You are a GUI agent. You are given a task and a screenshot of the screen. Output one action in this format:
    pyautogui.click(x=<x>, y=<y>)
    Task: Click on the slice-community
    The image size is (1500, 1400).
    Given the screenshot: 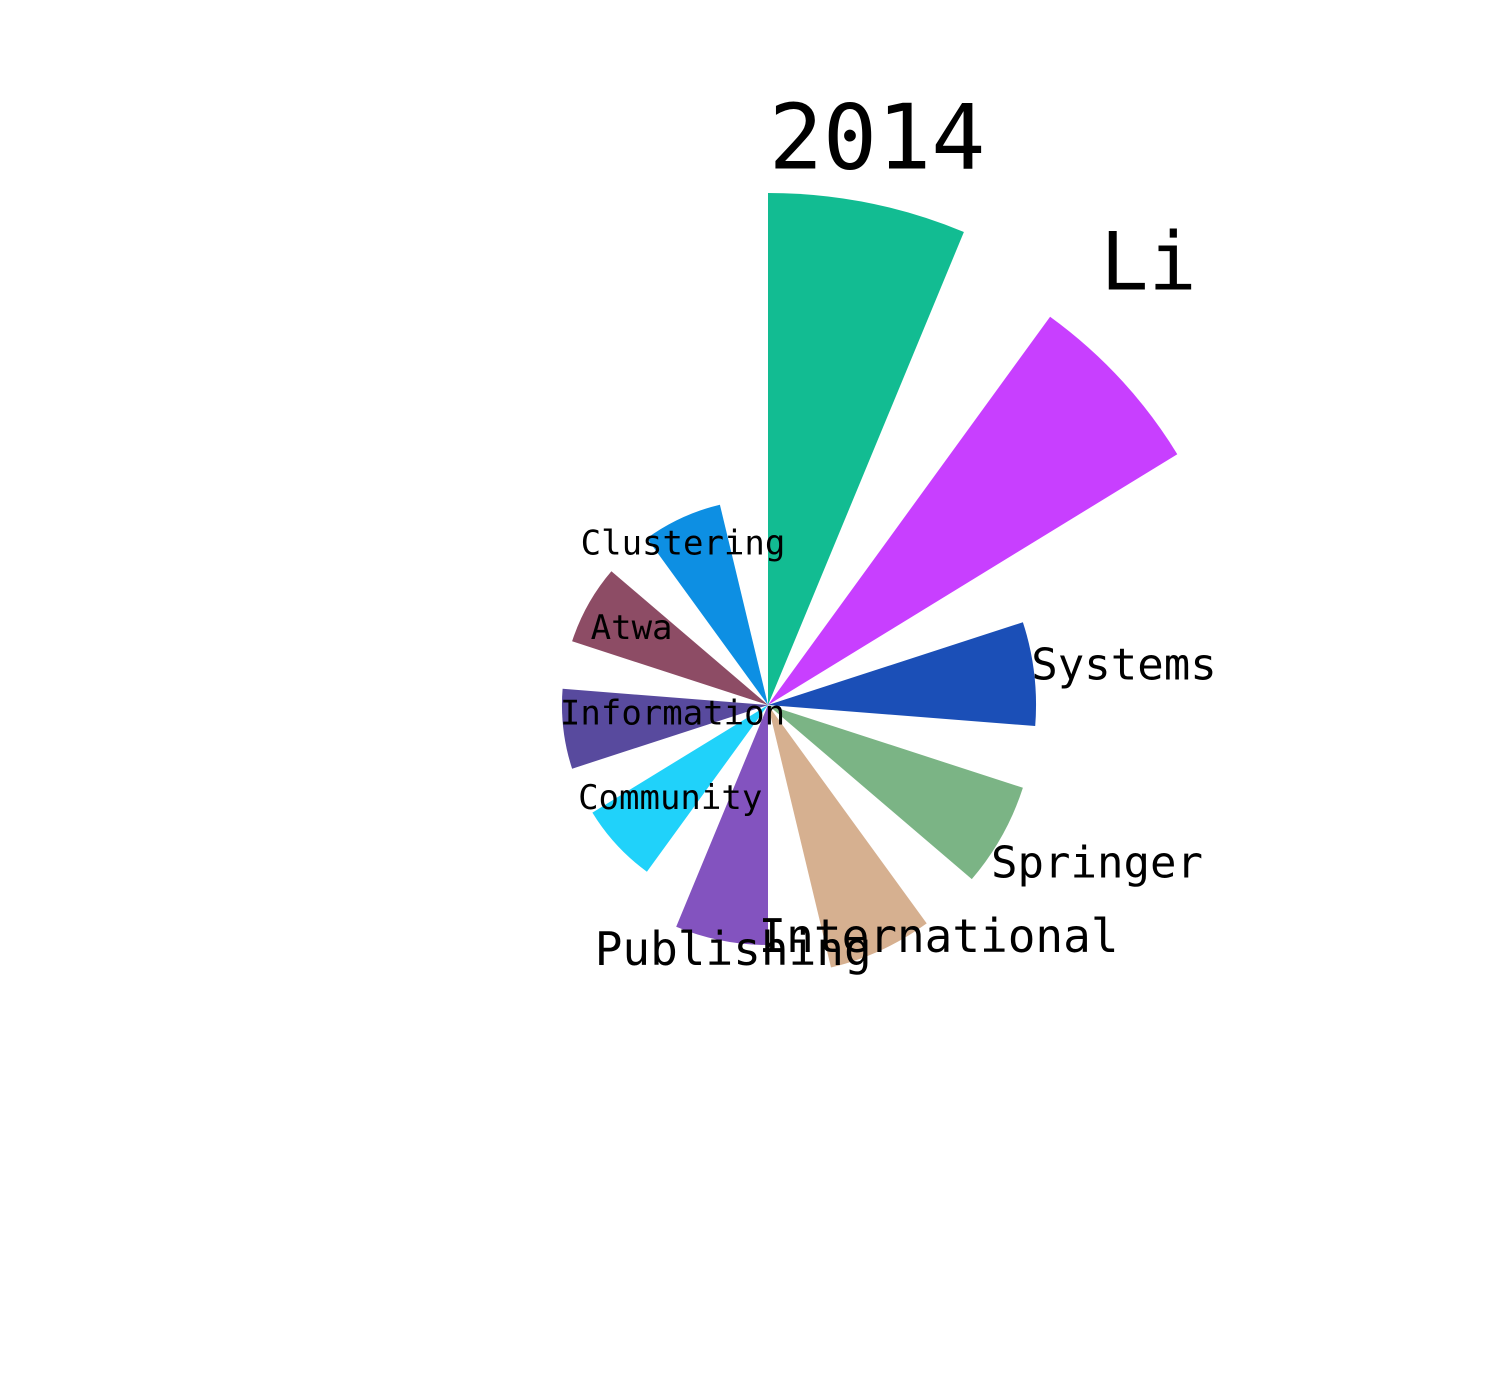 What is the action you would take?
    pyautogui.click(x=680, y=788)
    